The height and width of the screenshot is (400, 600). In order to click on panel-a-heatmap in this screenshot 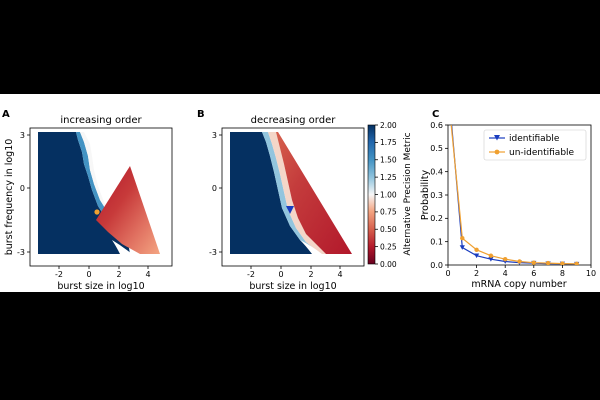, I will do `click(99, 193)`.